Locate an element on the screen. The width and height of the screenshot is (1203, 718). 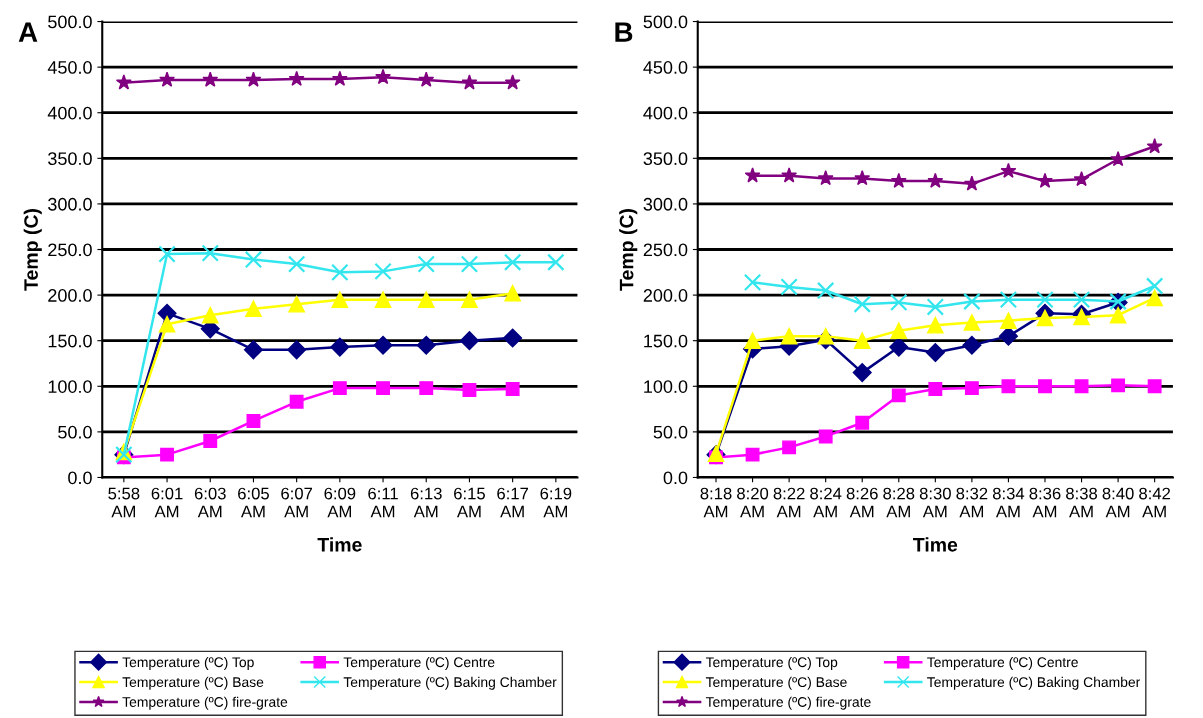
x-tick-label: 8:30 AM is located at coordinates (935, 502).